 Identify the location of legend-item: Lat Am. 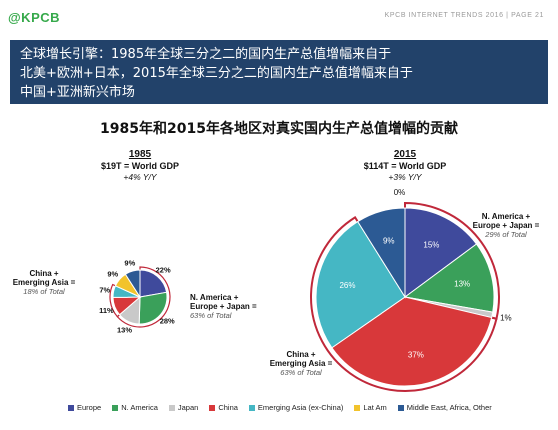
(370, 407).